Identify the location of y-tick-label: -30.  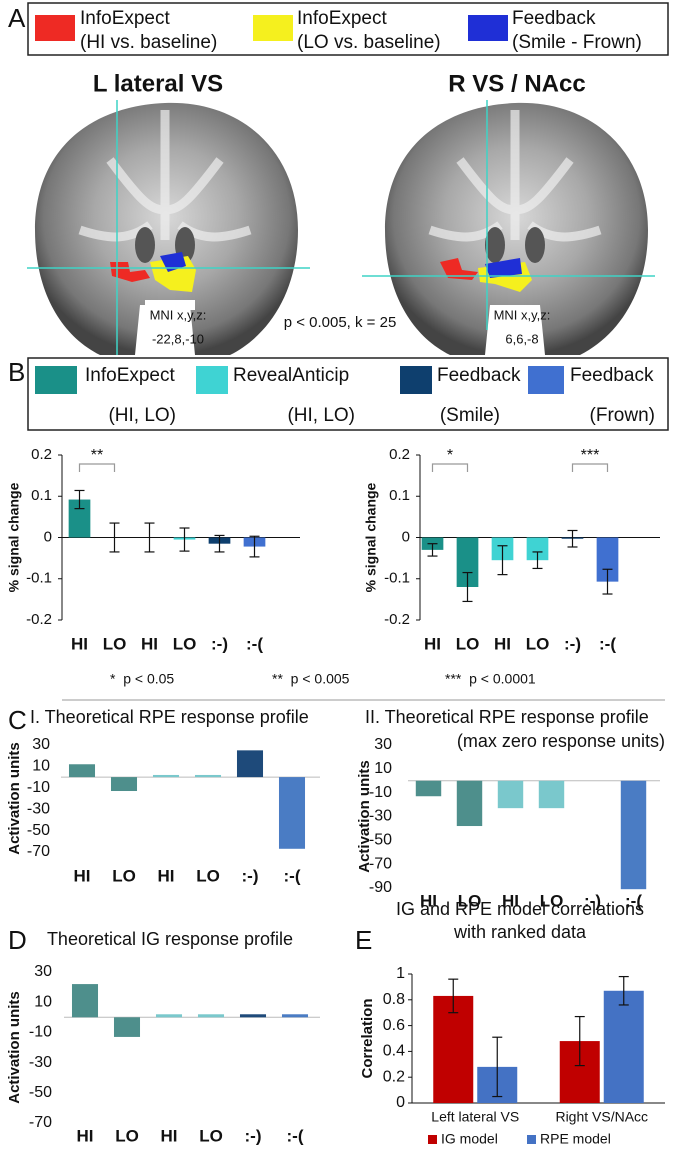
(38, 808).